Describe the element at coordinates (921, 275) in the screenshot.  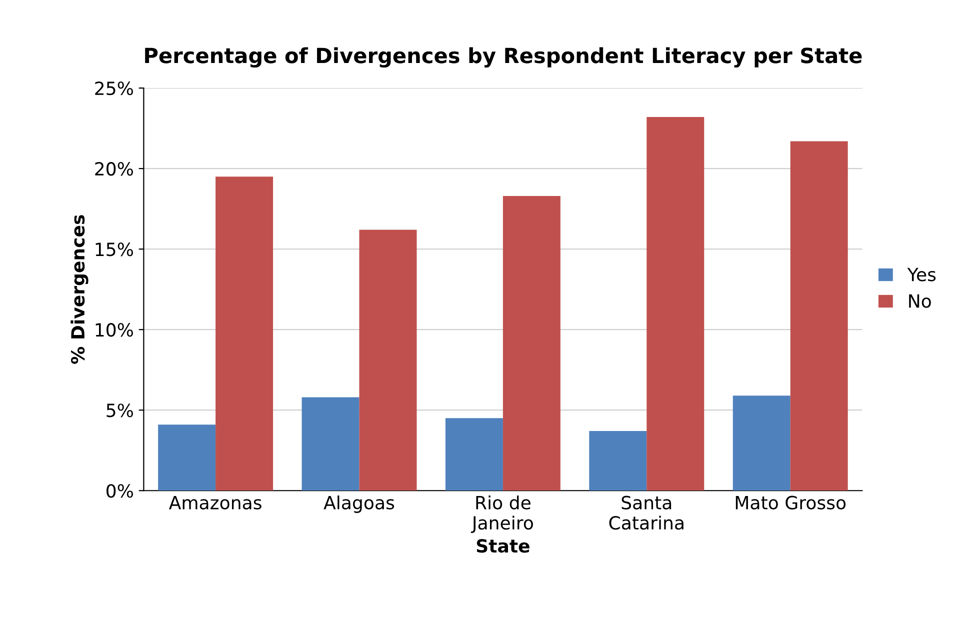
I see `legend-label: Yes` at that location.